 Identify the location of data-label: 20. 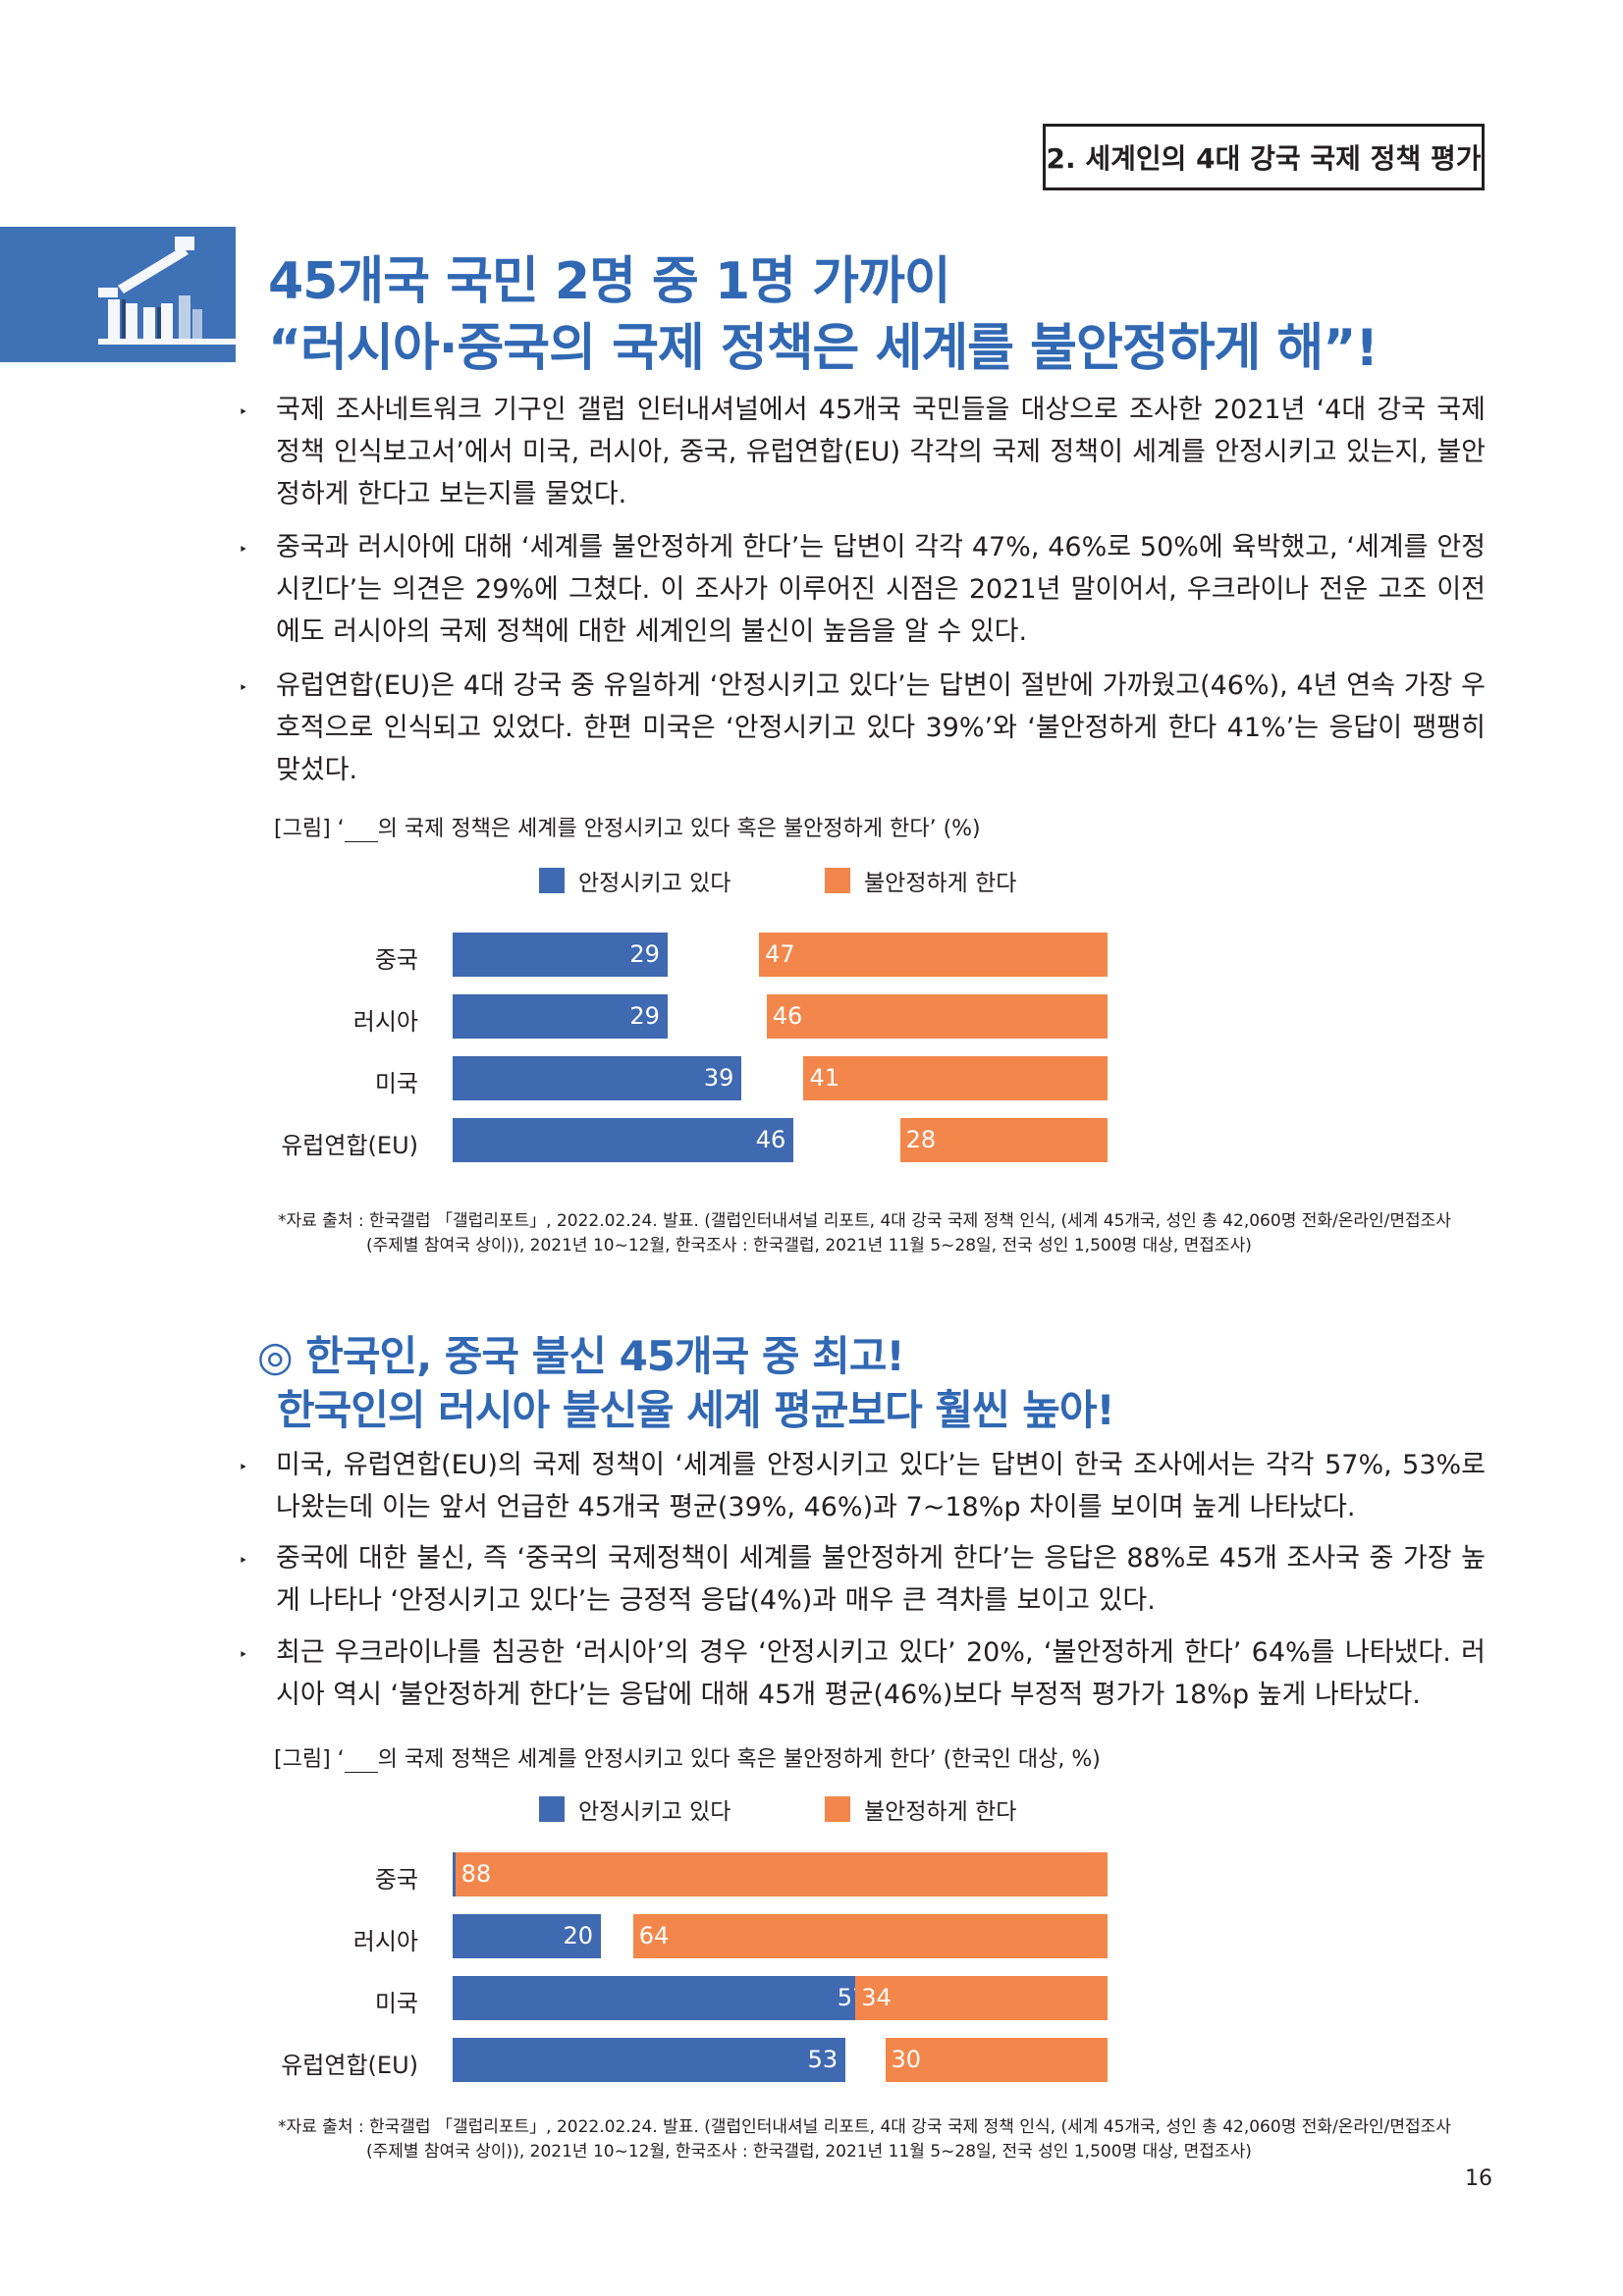
(578, 1935).